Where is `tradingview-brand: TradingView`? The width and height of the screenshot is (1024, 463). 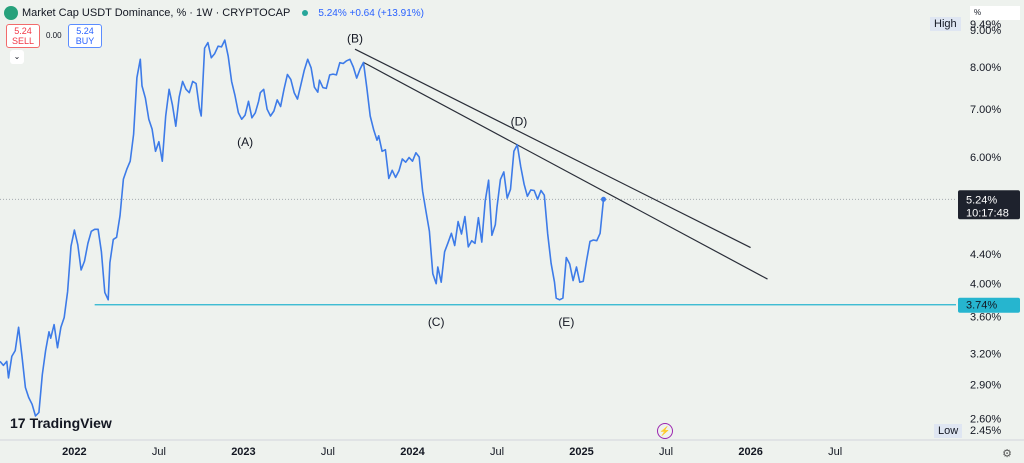
tradingview-brand: TradingView is located at coordinates (70, 423).